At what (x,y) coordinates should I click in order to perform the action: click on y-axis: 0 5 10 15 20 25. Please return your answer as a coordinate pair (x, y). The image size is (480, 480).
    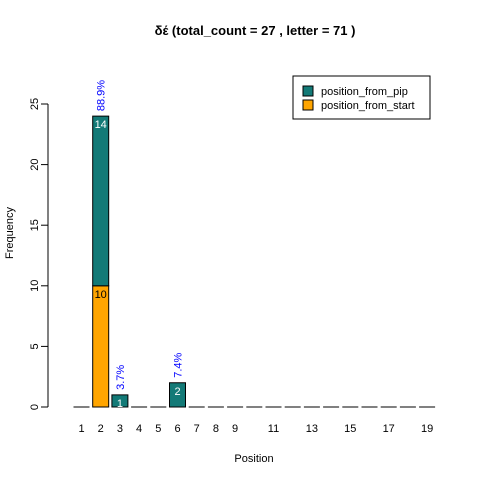
    Looking at the image, I should click on (39, 254).